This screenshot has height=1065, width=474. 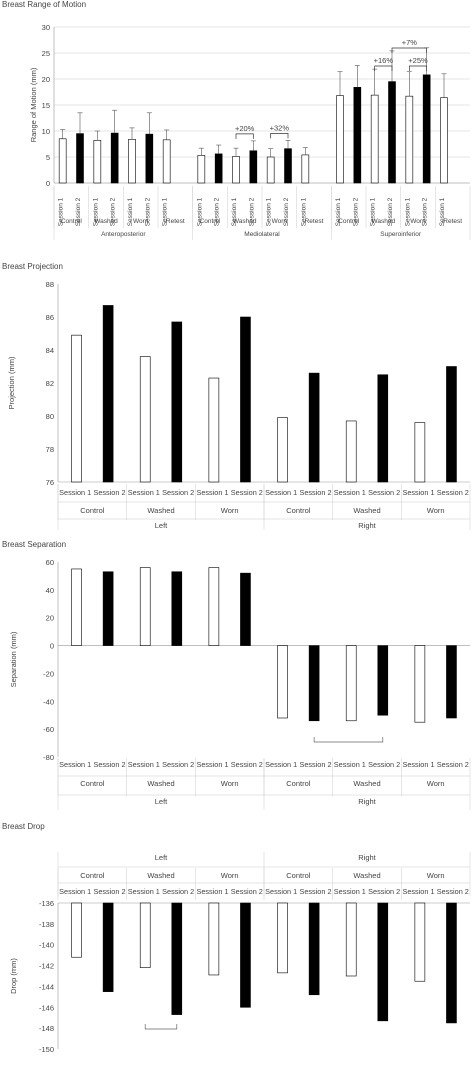 What do you see at coordinates (50, 618) in the screenshot?
I see `y-tick-label: 20` at bounding box center [50, 618].